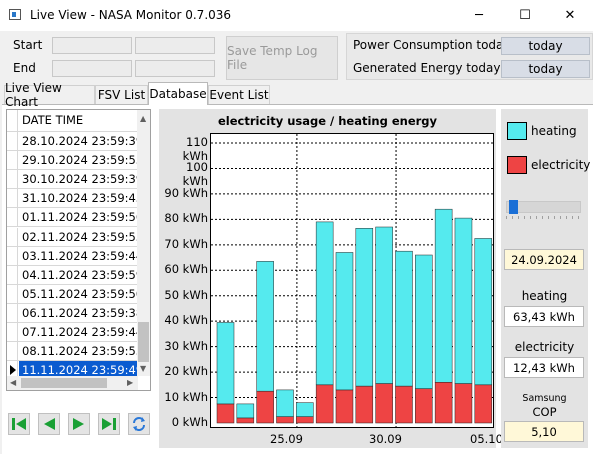 Image resolution: width=593 pixels, height=454 pixels. What do you see at coordinates (83, 332) in the screenshot?
I see `cell-date-time: 07.11.2024 23:59:44` at bounding box center [83, 332].